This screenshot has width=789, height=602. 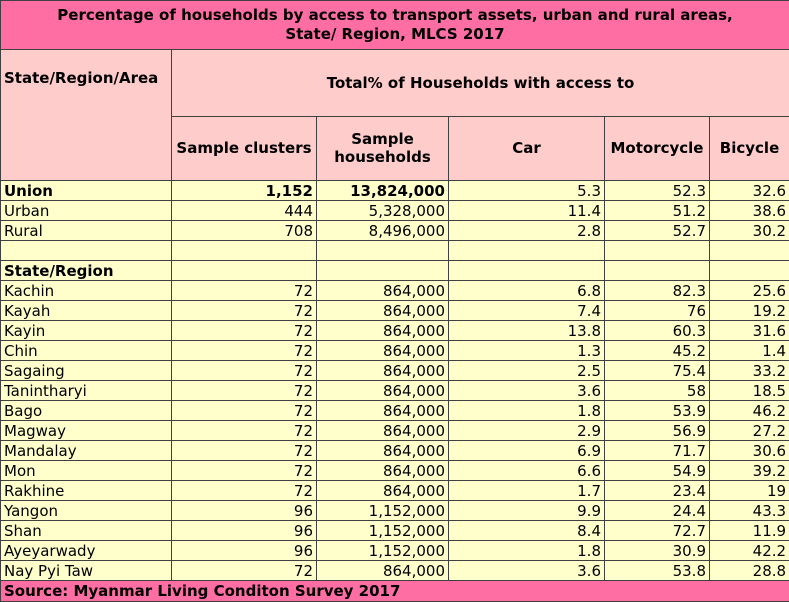 What do you see at coordinates (244, 148) in the screenshot?
I see `sample-clusters-header: Sample clusters` at bounding box center [244, 148].